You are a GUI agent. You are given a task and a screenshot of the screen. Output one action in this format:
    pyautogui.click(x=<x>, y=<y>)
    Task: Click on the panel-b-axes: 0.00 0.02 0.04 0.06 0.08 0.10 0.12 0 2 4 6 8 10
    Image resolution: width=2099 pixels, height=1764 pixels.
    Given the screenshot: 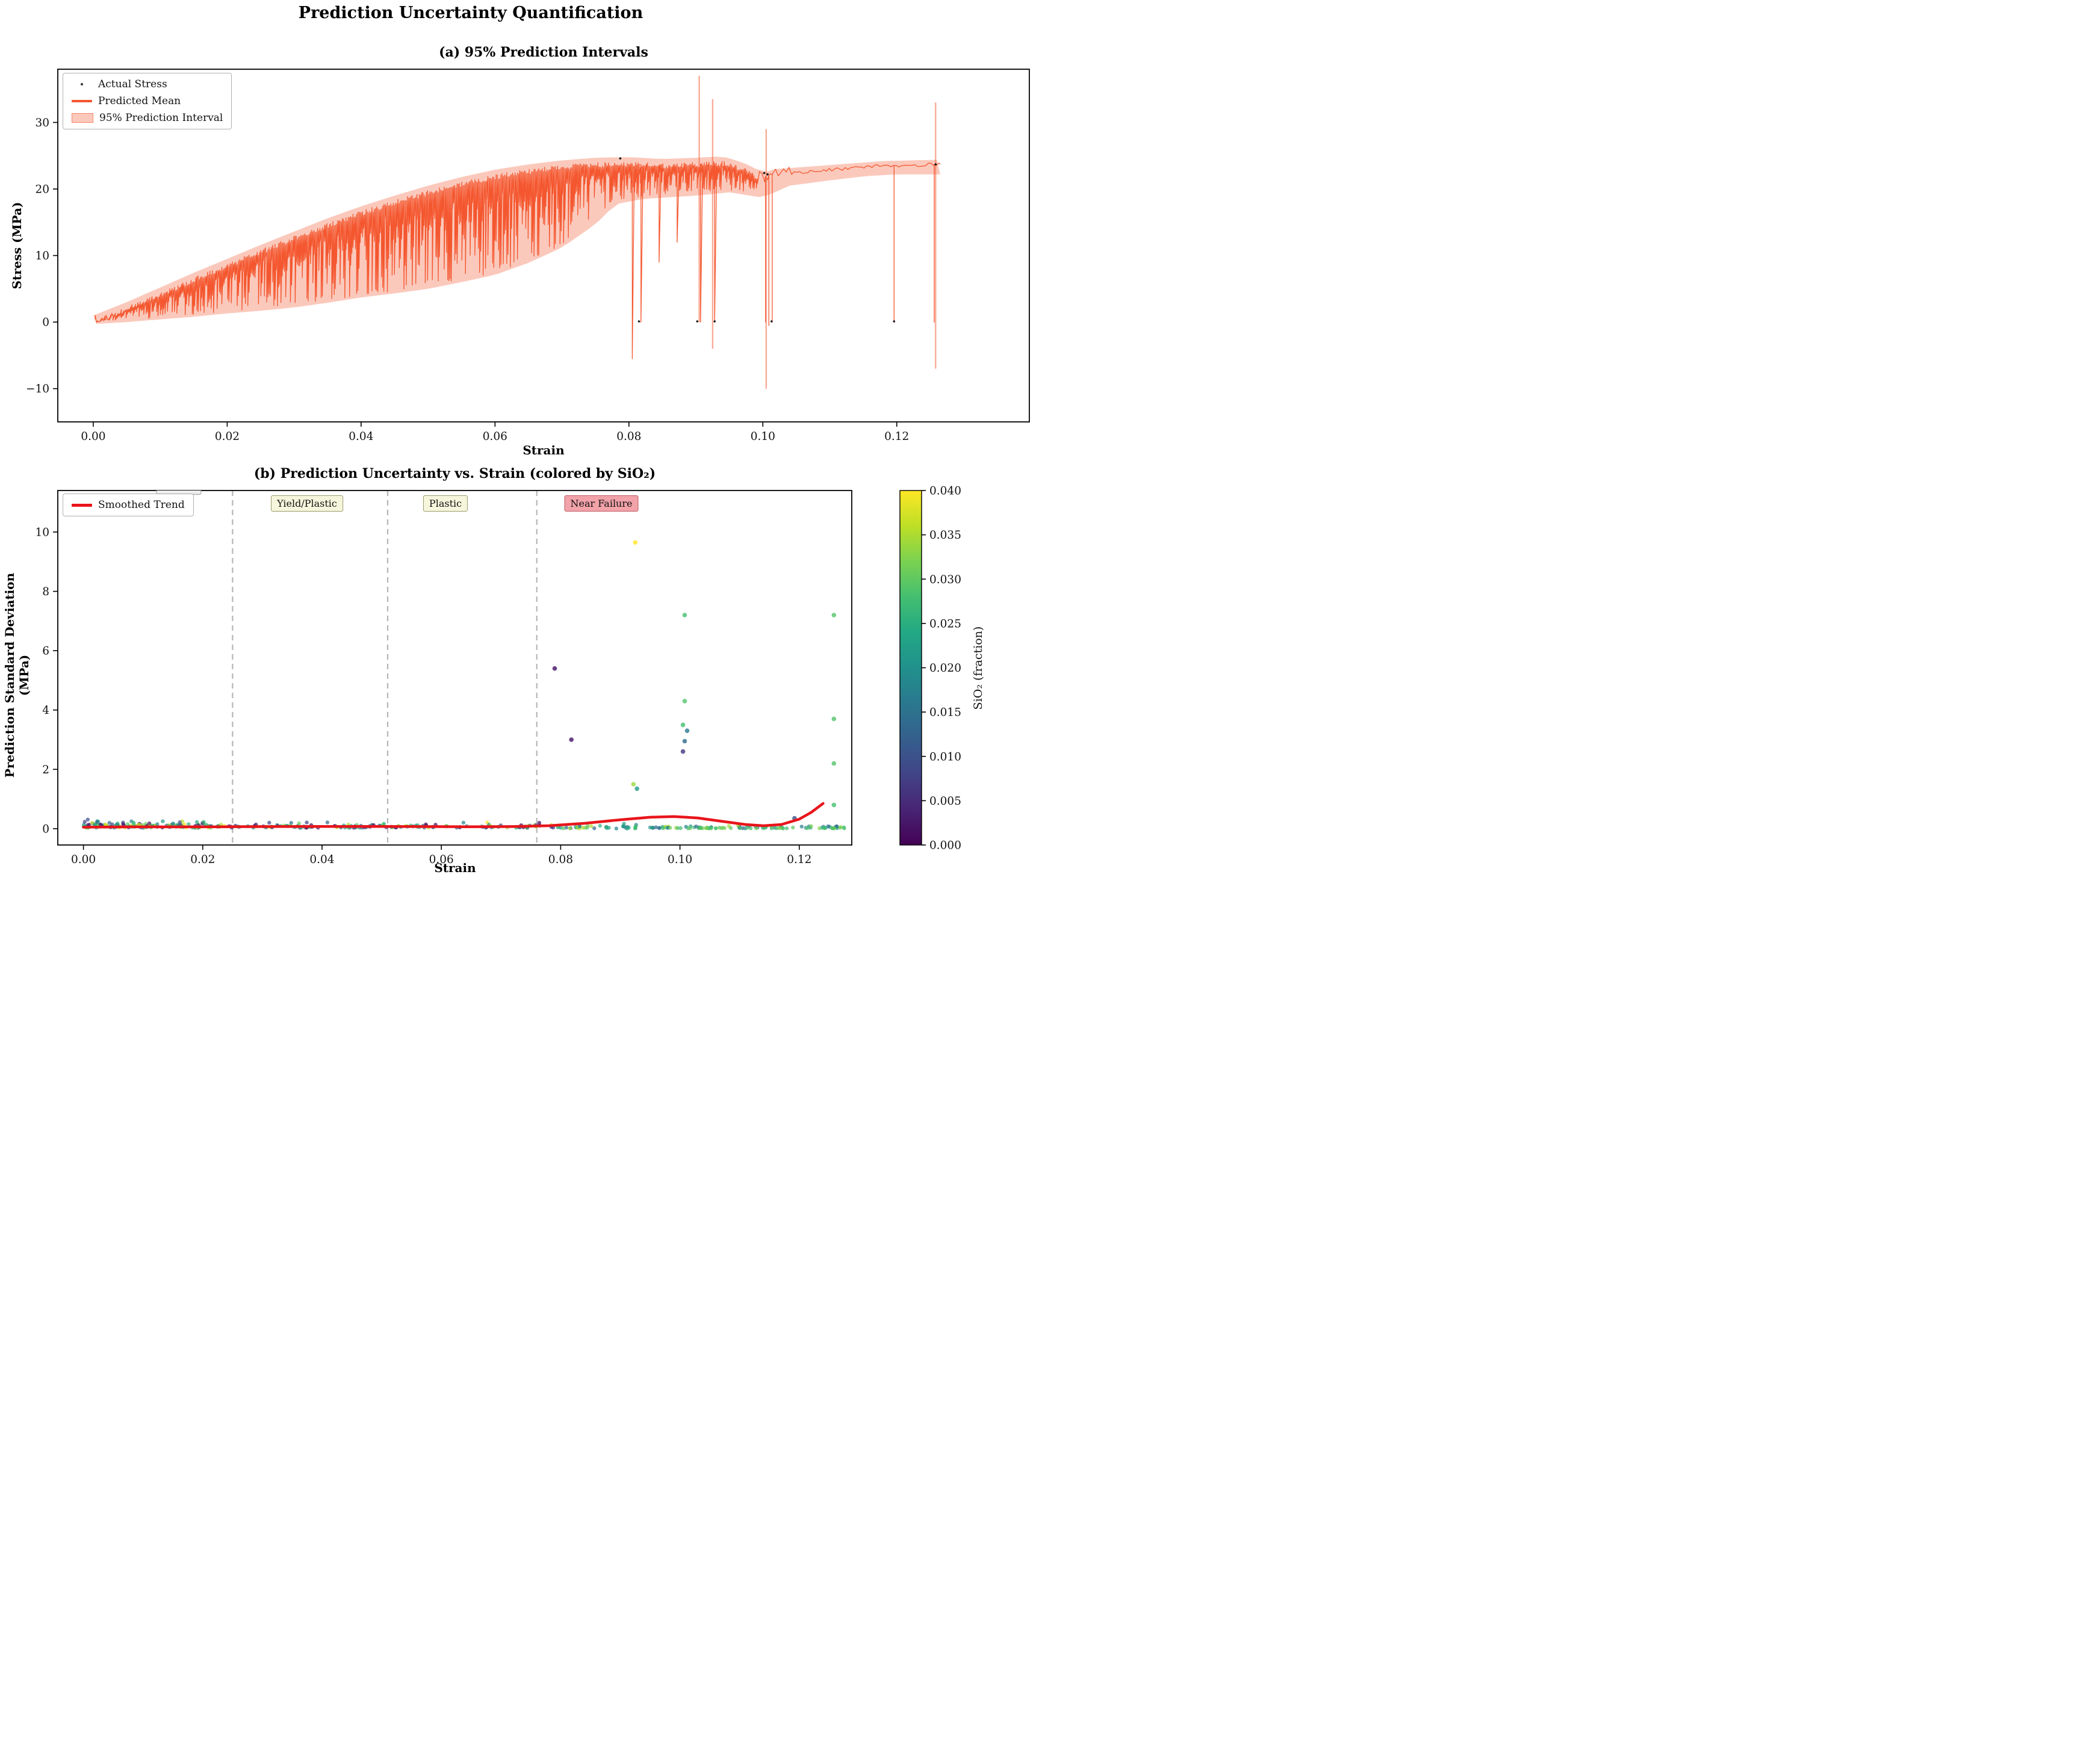 What is the action you would take?
    pyautogui.click(x=443, y=678)
    